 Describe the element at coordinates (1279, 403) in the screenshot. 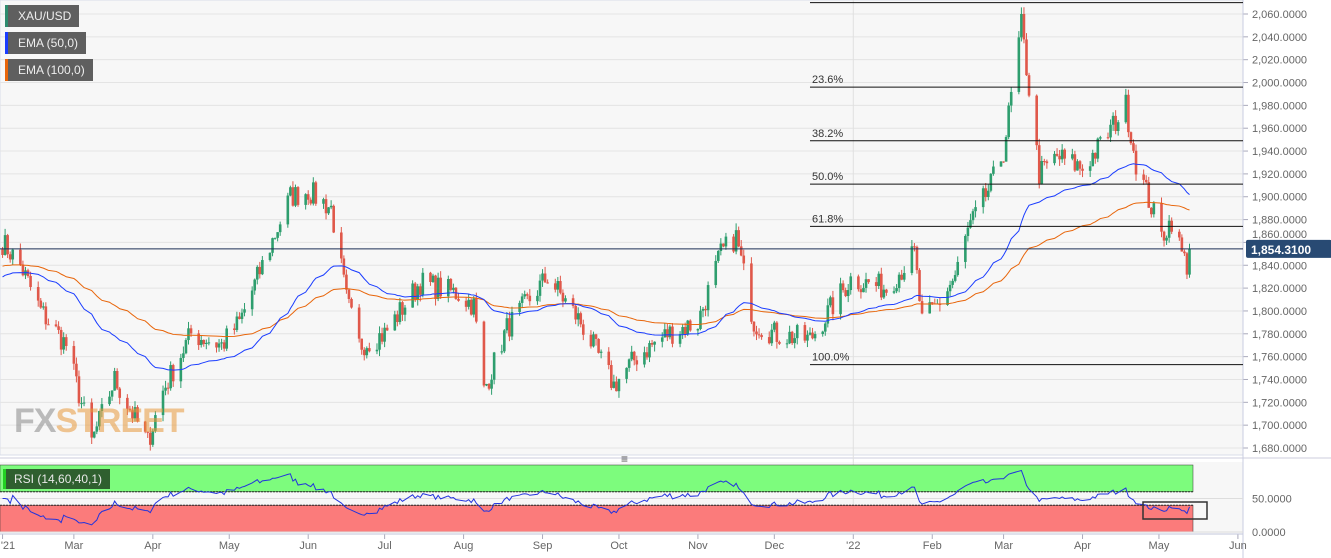

I see `y-tick-label: 1,720.0000` at that location.